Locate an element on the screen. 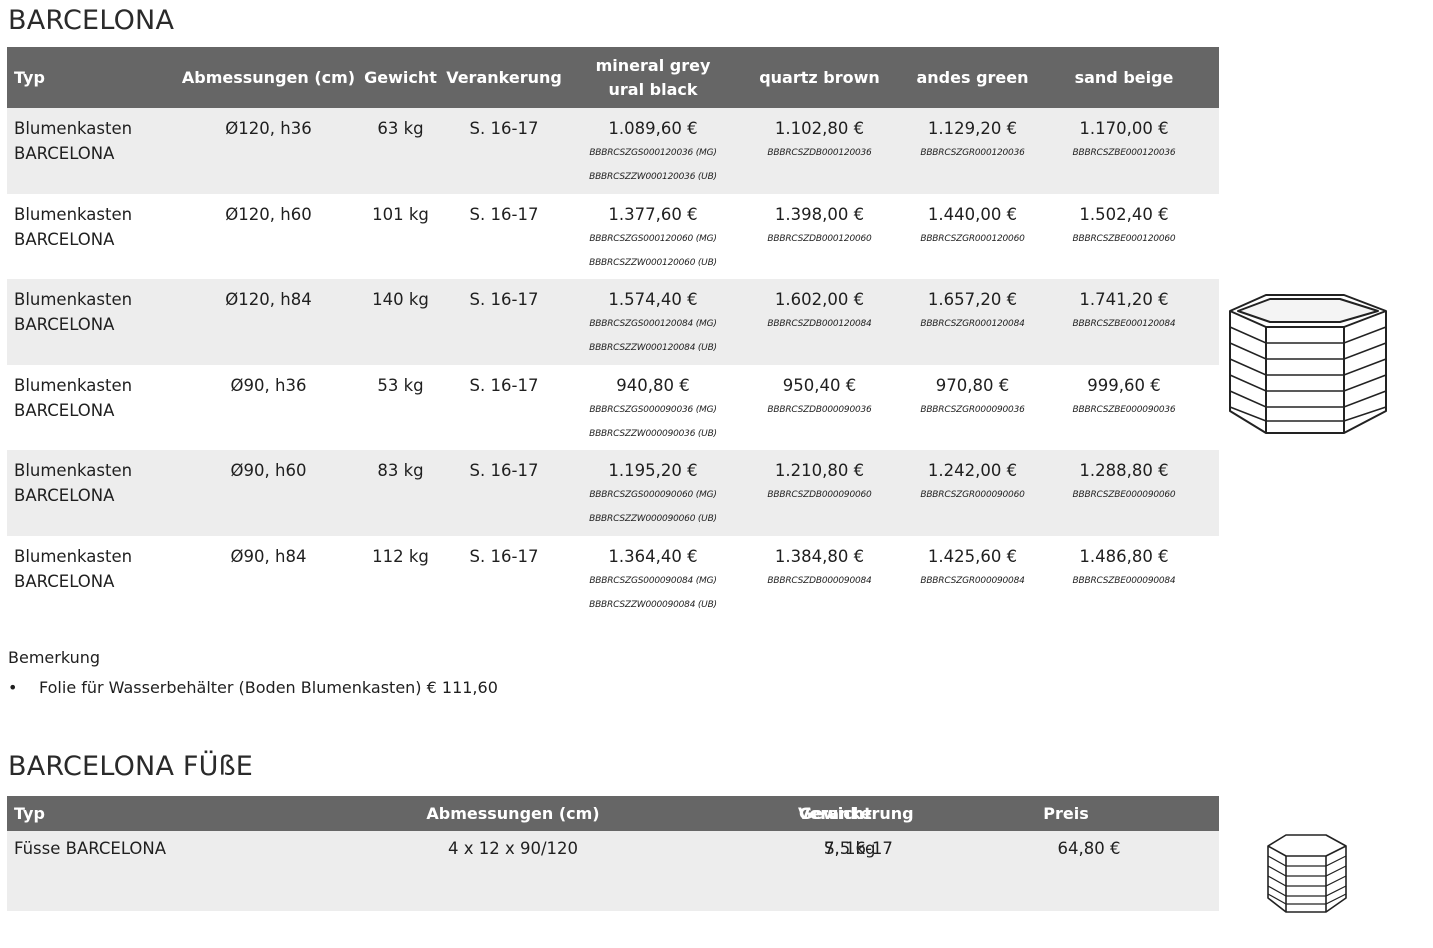  cell-andes-green: 1.242,00 € BBBRCSZGR000090060 is located at coordinates (972, 479).